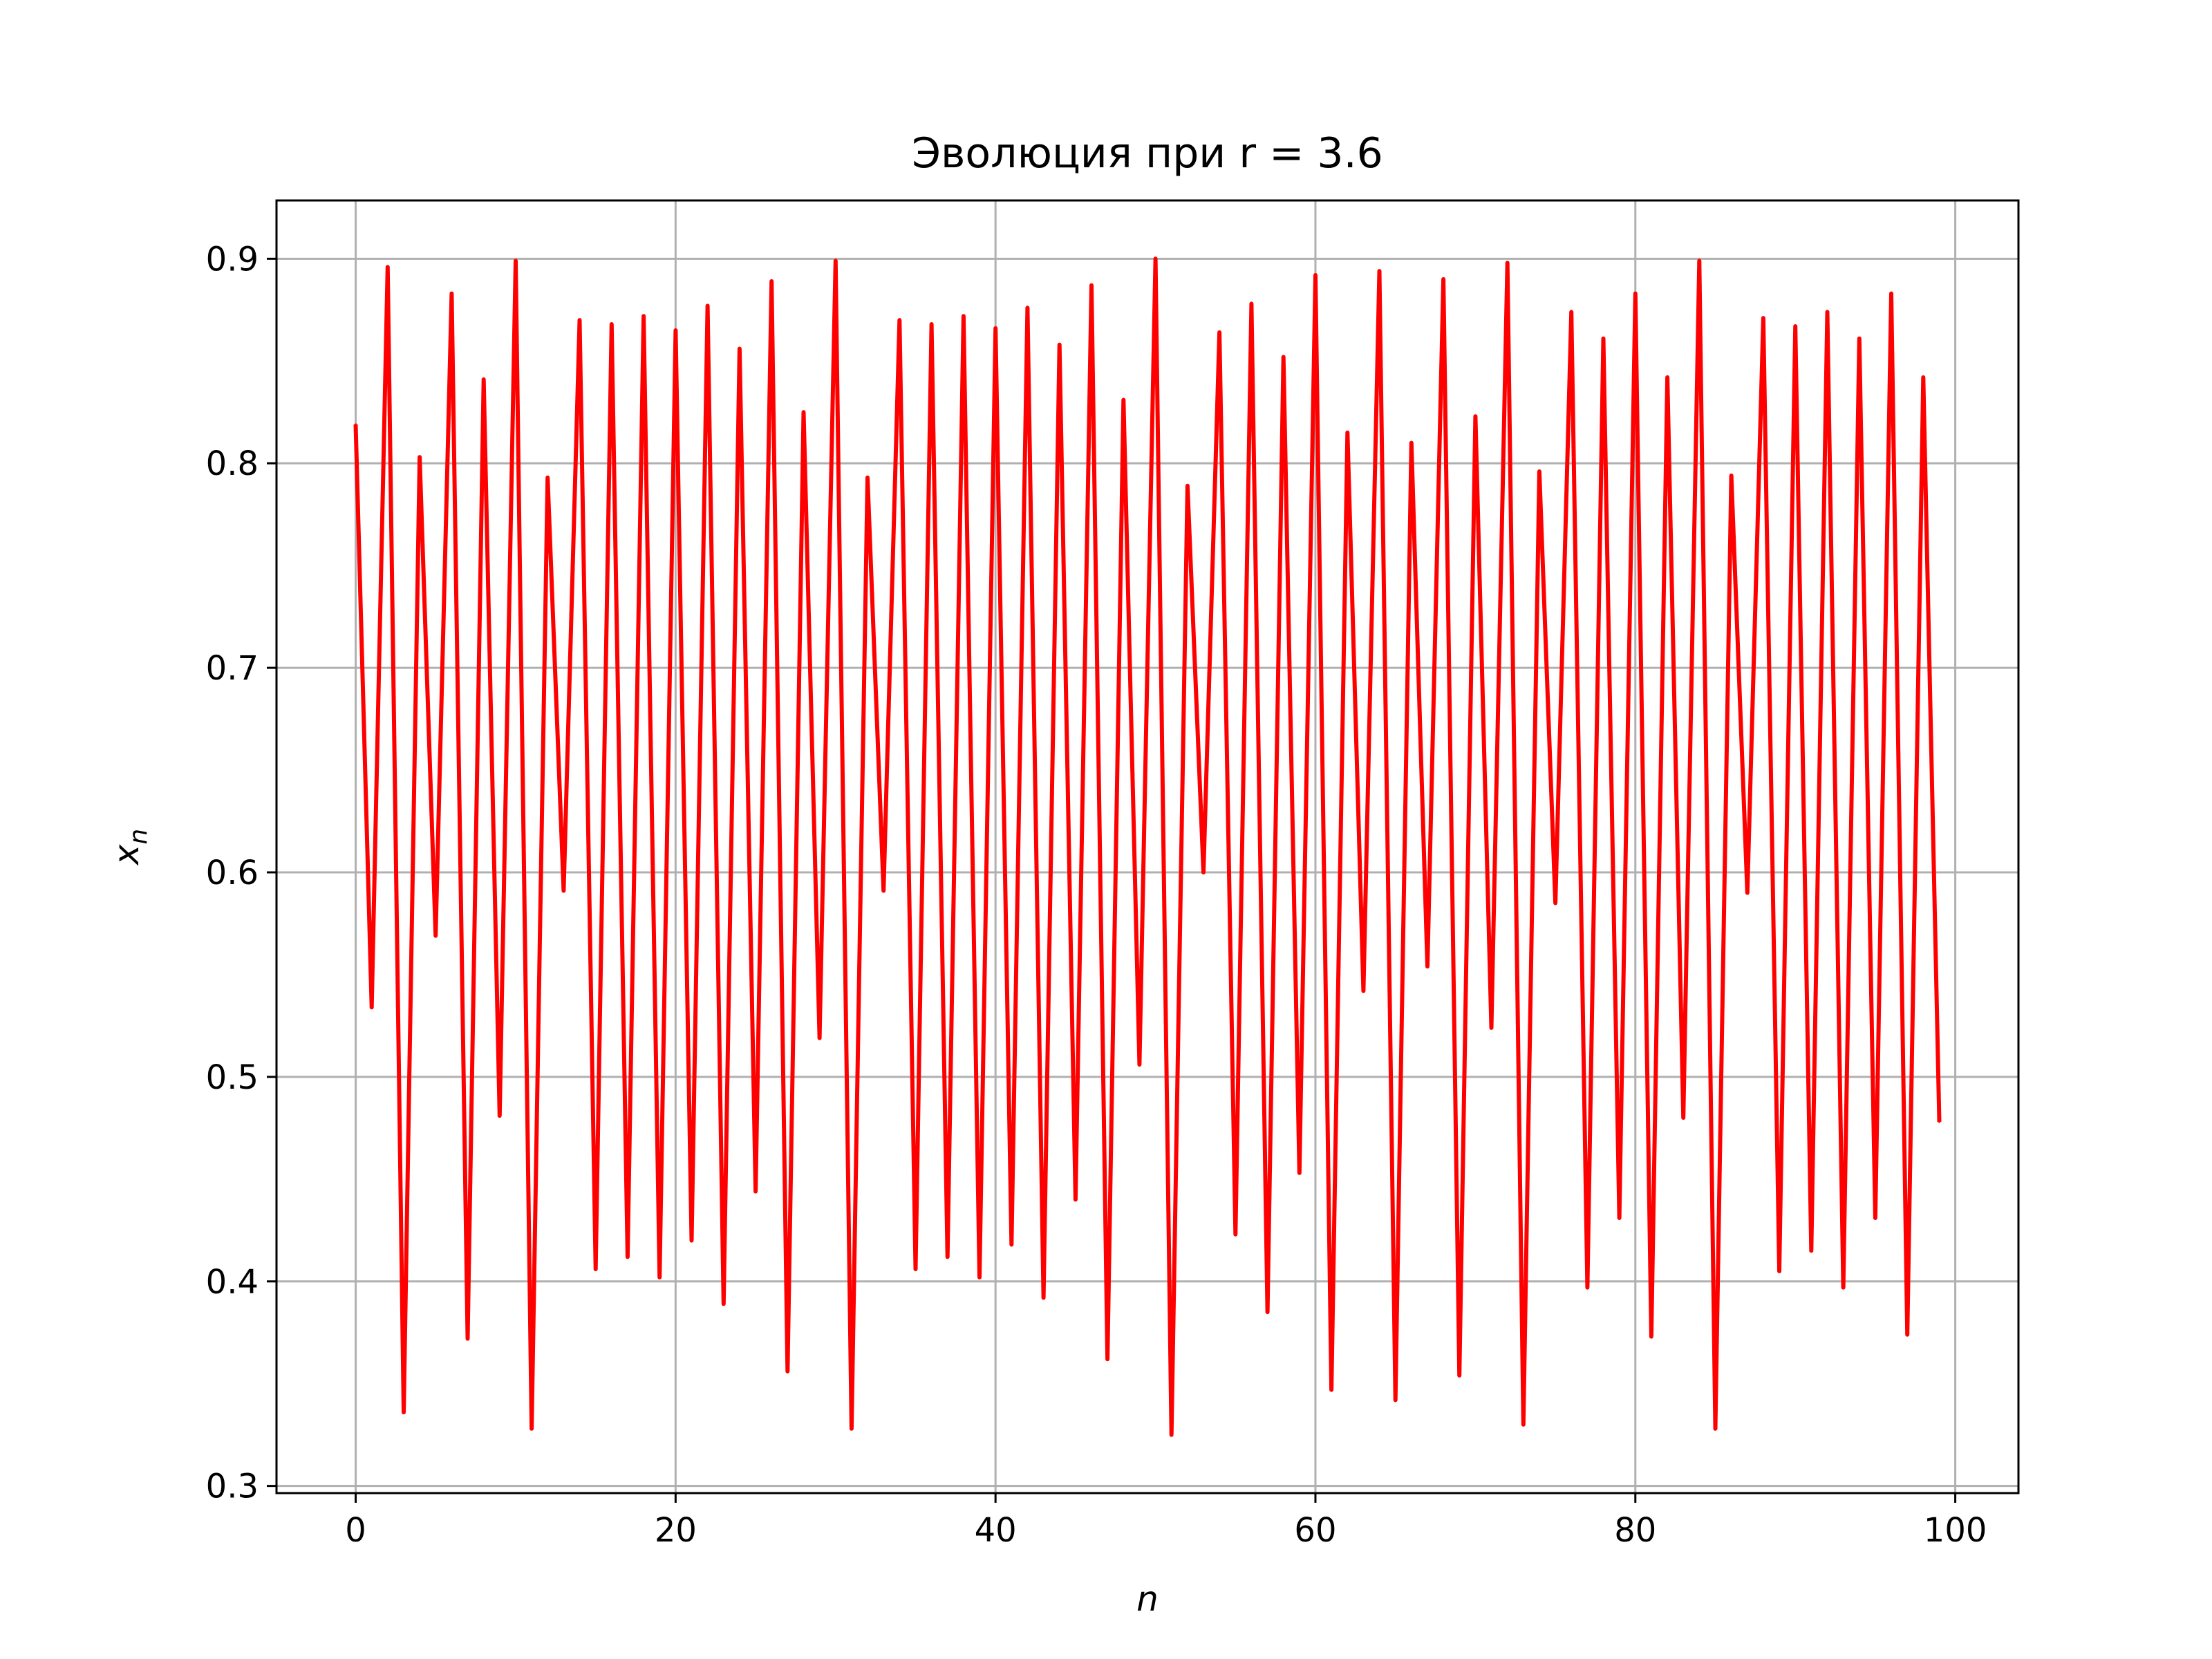  What do you see at coordinates (138, 837) in the screenshot?
I see `y-axis-label-subscript: n` at bounding box center [138, 837].